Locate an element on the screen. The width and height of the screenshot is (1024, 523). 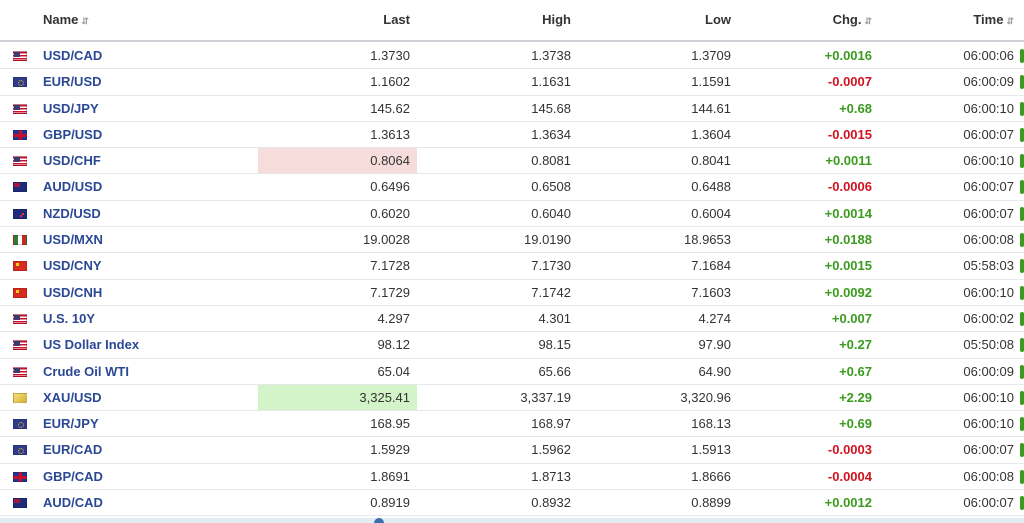
table-row: U.S. 10Y 4.297 4.301 4.274 +0.007 06:00:02 is located at coordinates (512, 319).